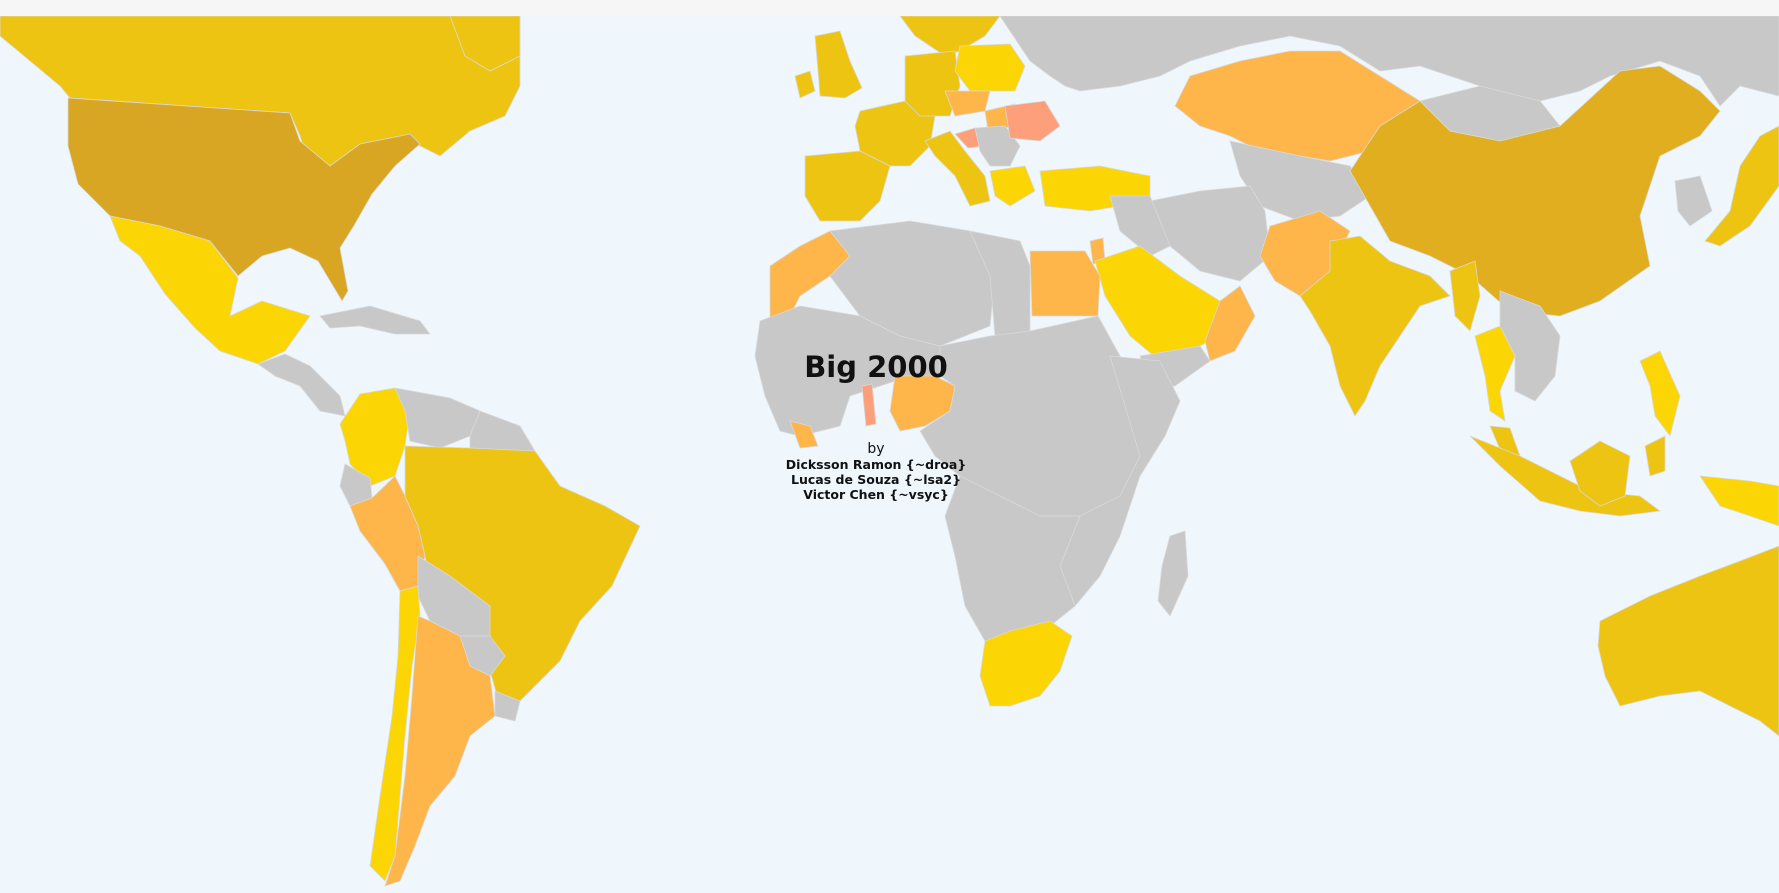  Describe the element at coordinates (375, 437) in the screenshot. I see `country-colombia` at that location.